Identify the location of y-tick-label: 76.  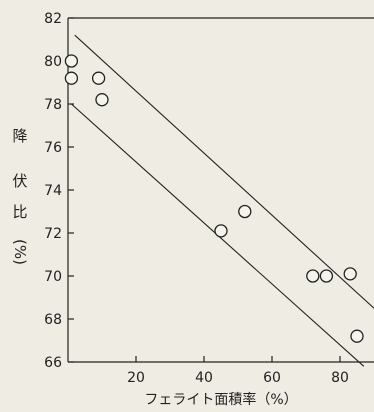
(53, 148).